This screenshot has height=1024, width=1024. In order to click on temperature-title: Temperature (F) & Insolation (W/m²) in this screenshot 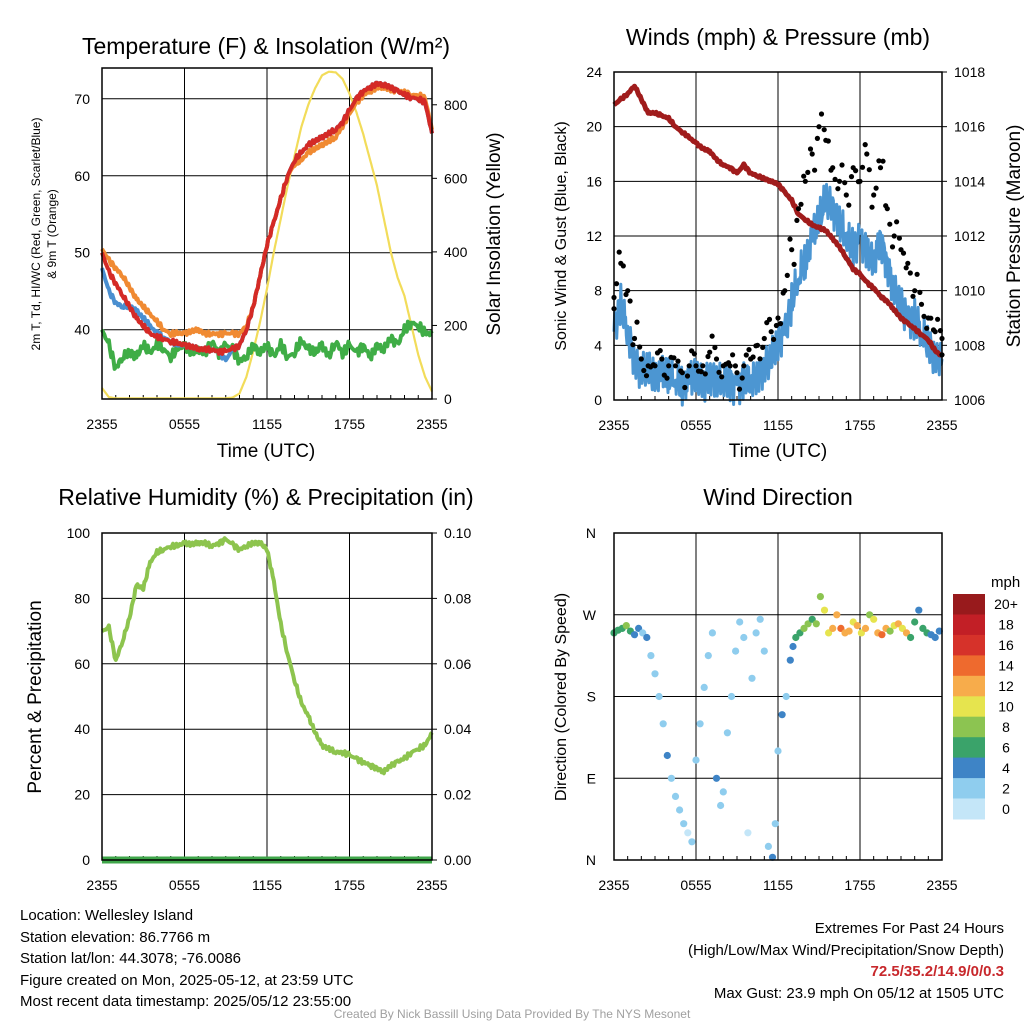, I will do `click(266, 46)`.